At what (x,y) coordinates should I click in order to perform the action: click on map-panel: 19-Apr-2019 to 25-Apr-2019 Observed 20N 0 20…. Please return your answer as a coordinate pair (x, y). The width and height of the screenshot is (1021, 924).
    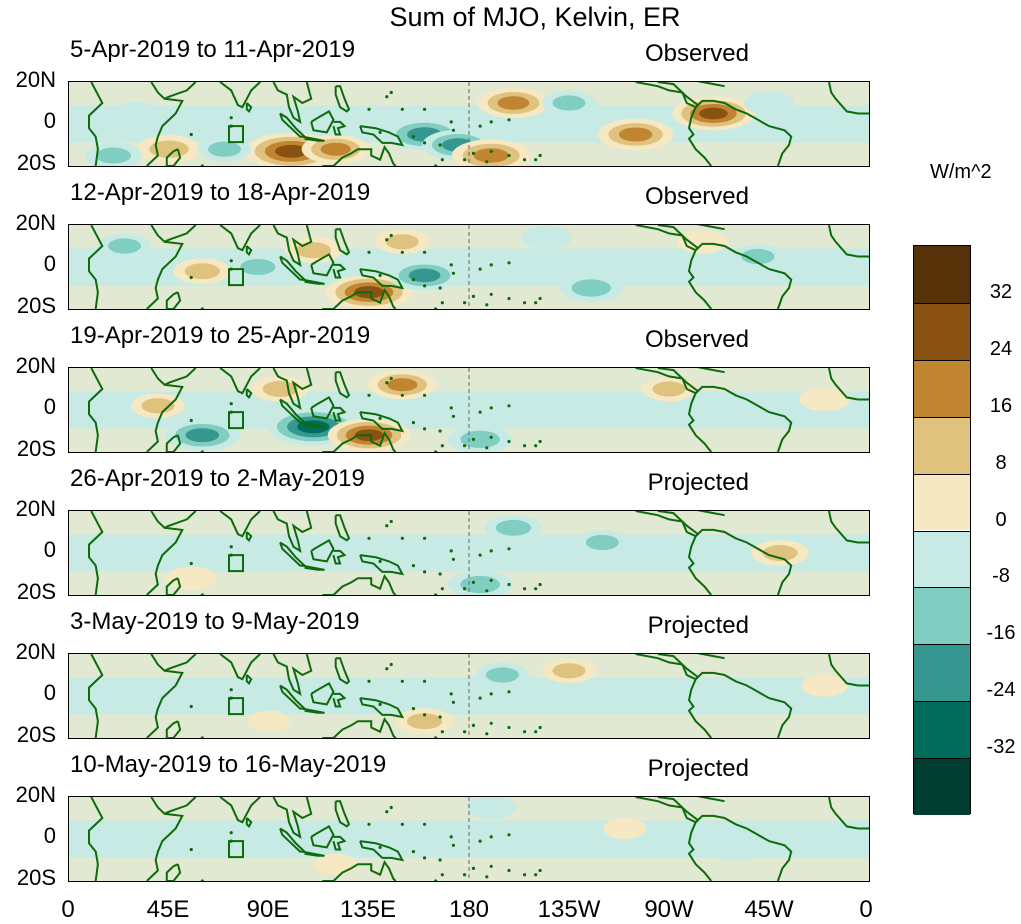
    Looking at the image, I should click on (450, 397).